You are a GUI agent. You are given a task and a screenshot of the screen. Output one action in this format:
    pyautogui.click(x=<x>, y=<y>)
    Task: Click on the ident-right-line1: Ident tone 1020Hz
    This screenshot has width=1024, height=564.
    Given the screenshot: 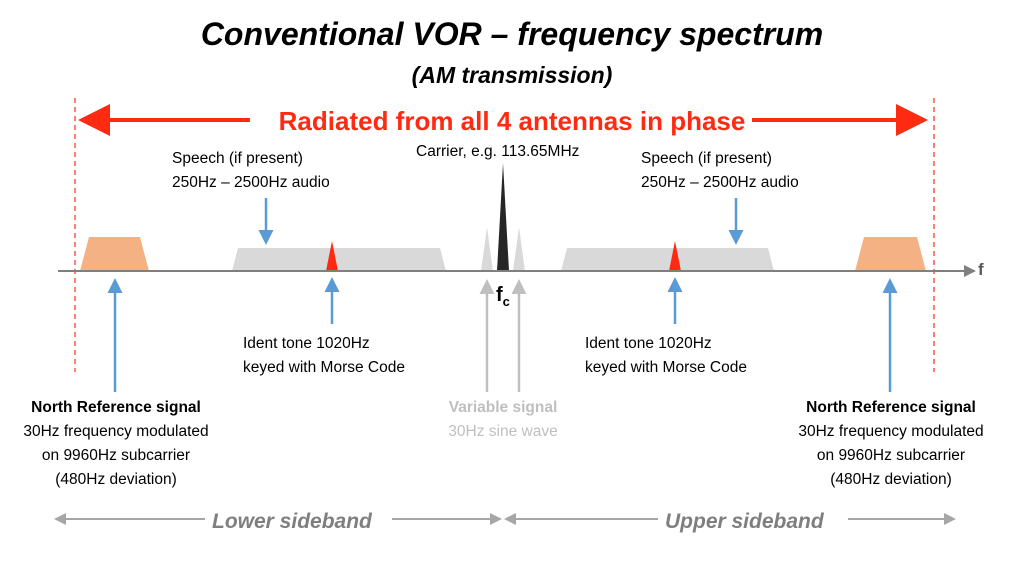 What is the action you would take?
    pyautogui.click(x=648, y=343)
    